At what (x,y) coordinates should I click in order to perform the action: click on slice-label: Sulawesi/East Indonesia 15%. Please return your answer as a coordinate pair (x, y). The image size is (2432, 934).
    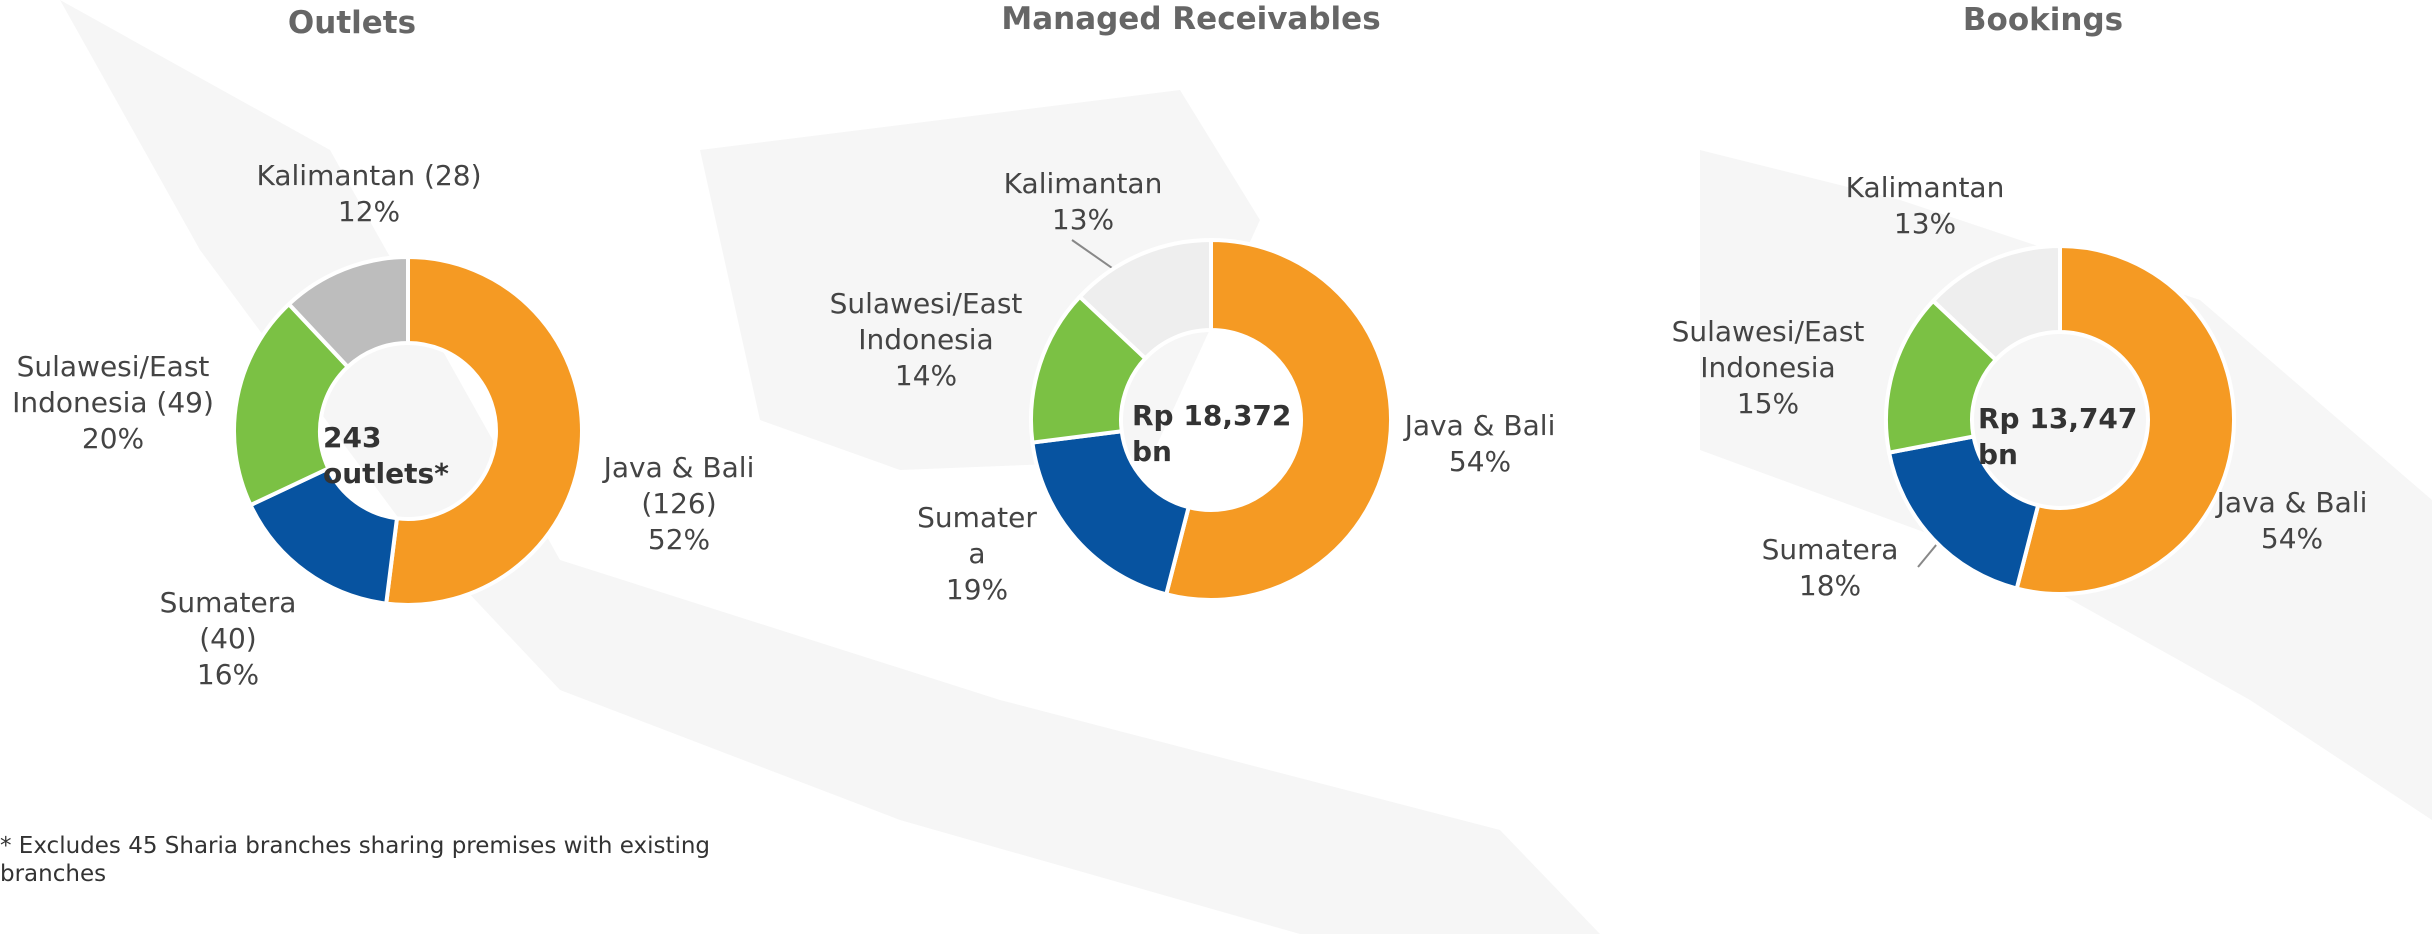
    Looking at the image, I should click on (1768, 368).